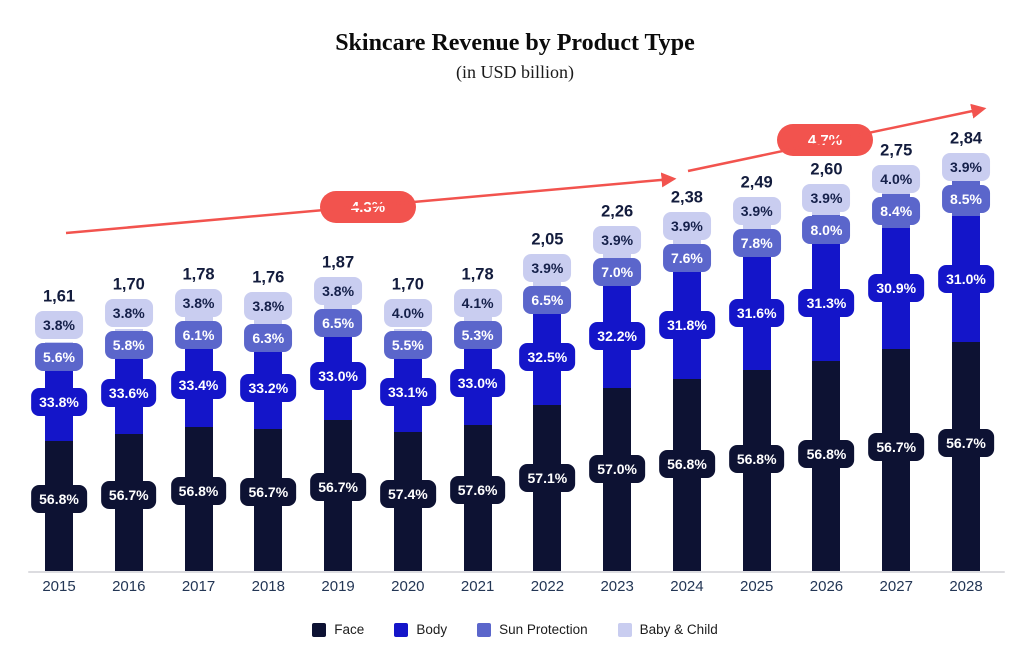 The height and width of the screenshot is (660, 1030). What do you see at coordinates (617, 468) in the screenshot?
I see `value-label-2023-face: 57.0%` at bounding box center [617, 468].